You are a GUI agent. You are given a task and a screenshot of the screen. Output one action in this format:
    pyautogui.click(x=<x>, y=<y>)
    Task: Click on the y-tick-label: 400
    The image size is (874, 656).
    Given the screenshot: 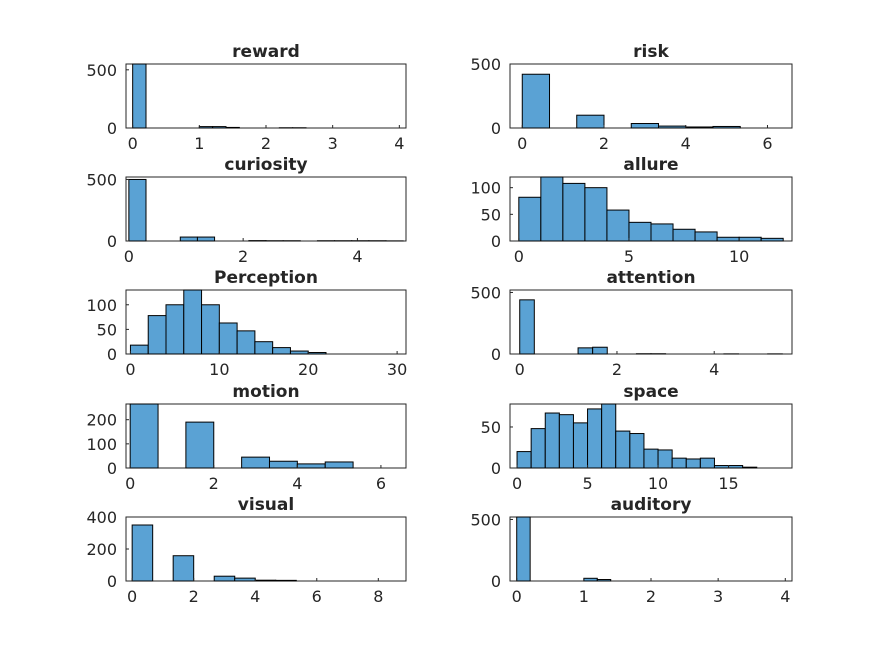 What is the action you would take?
    pyautogui.click(x=101, y=517)
    